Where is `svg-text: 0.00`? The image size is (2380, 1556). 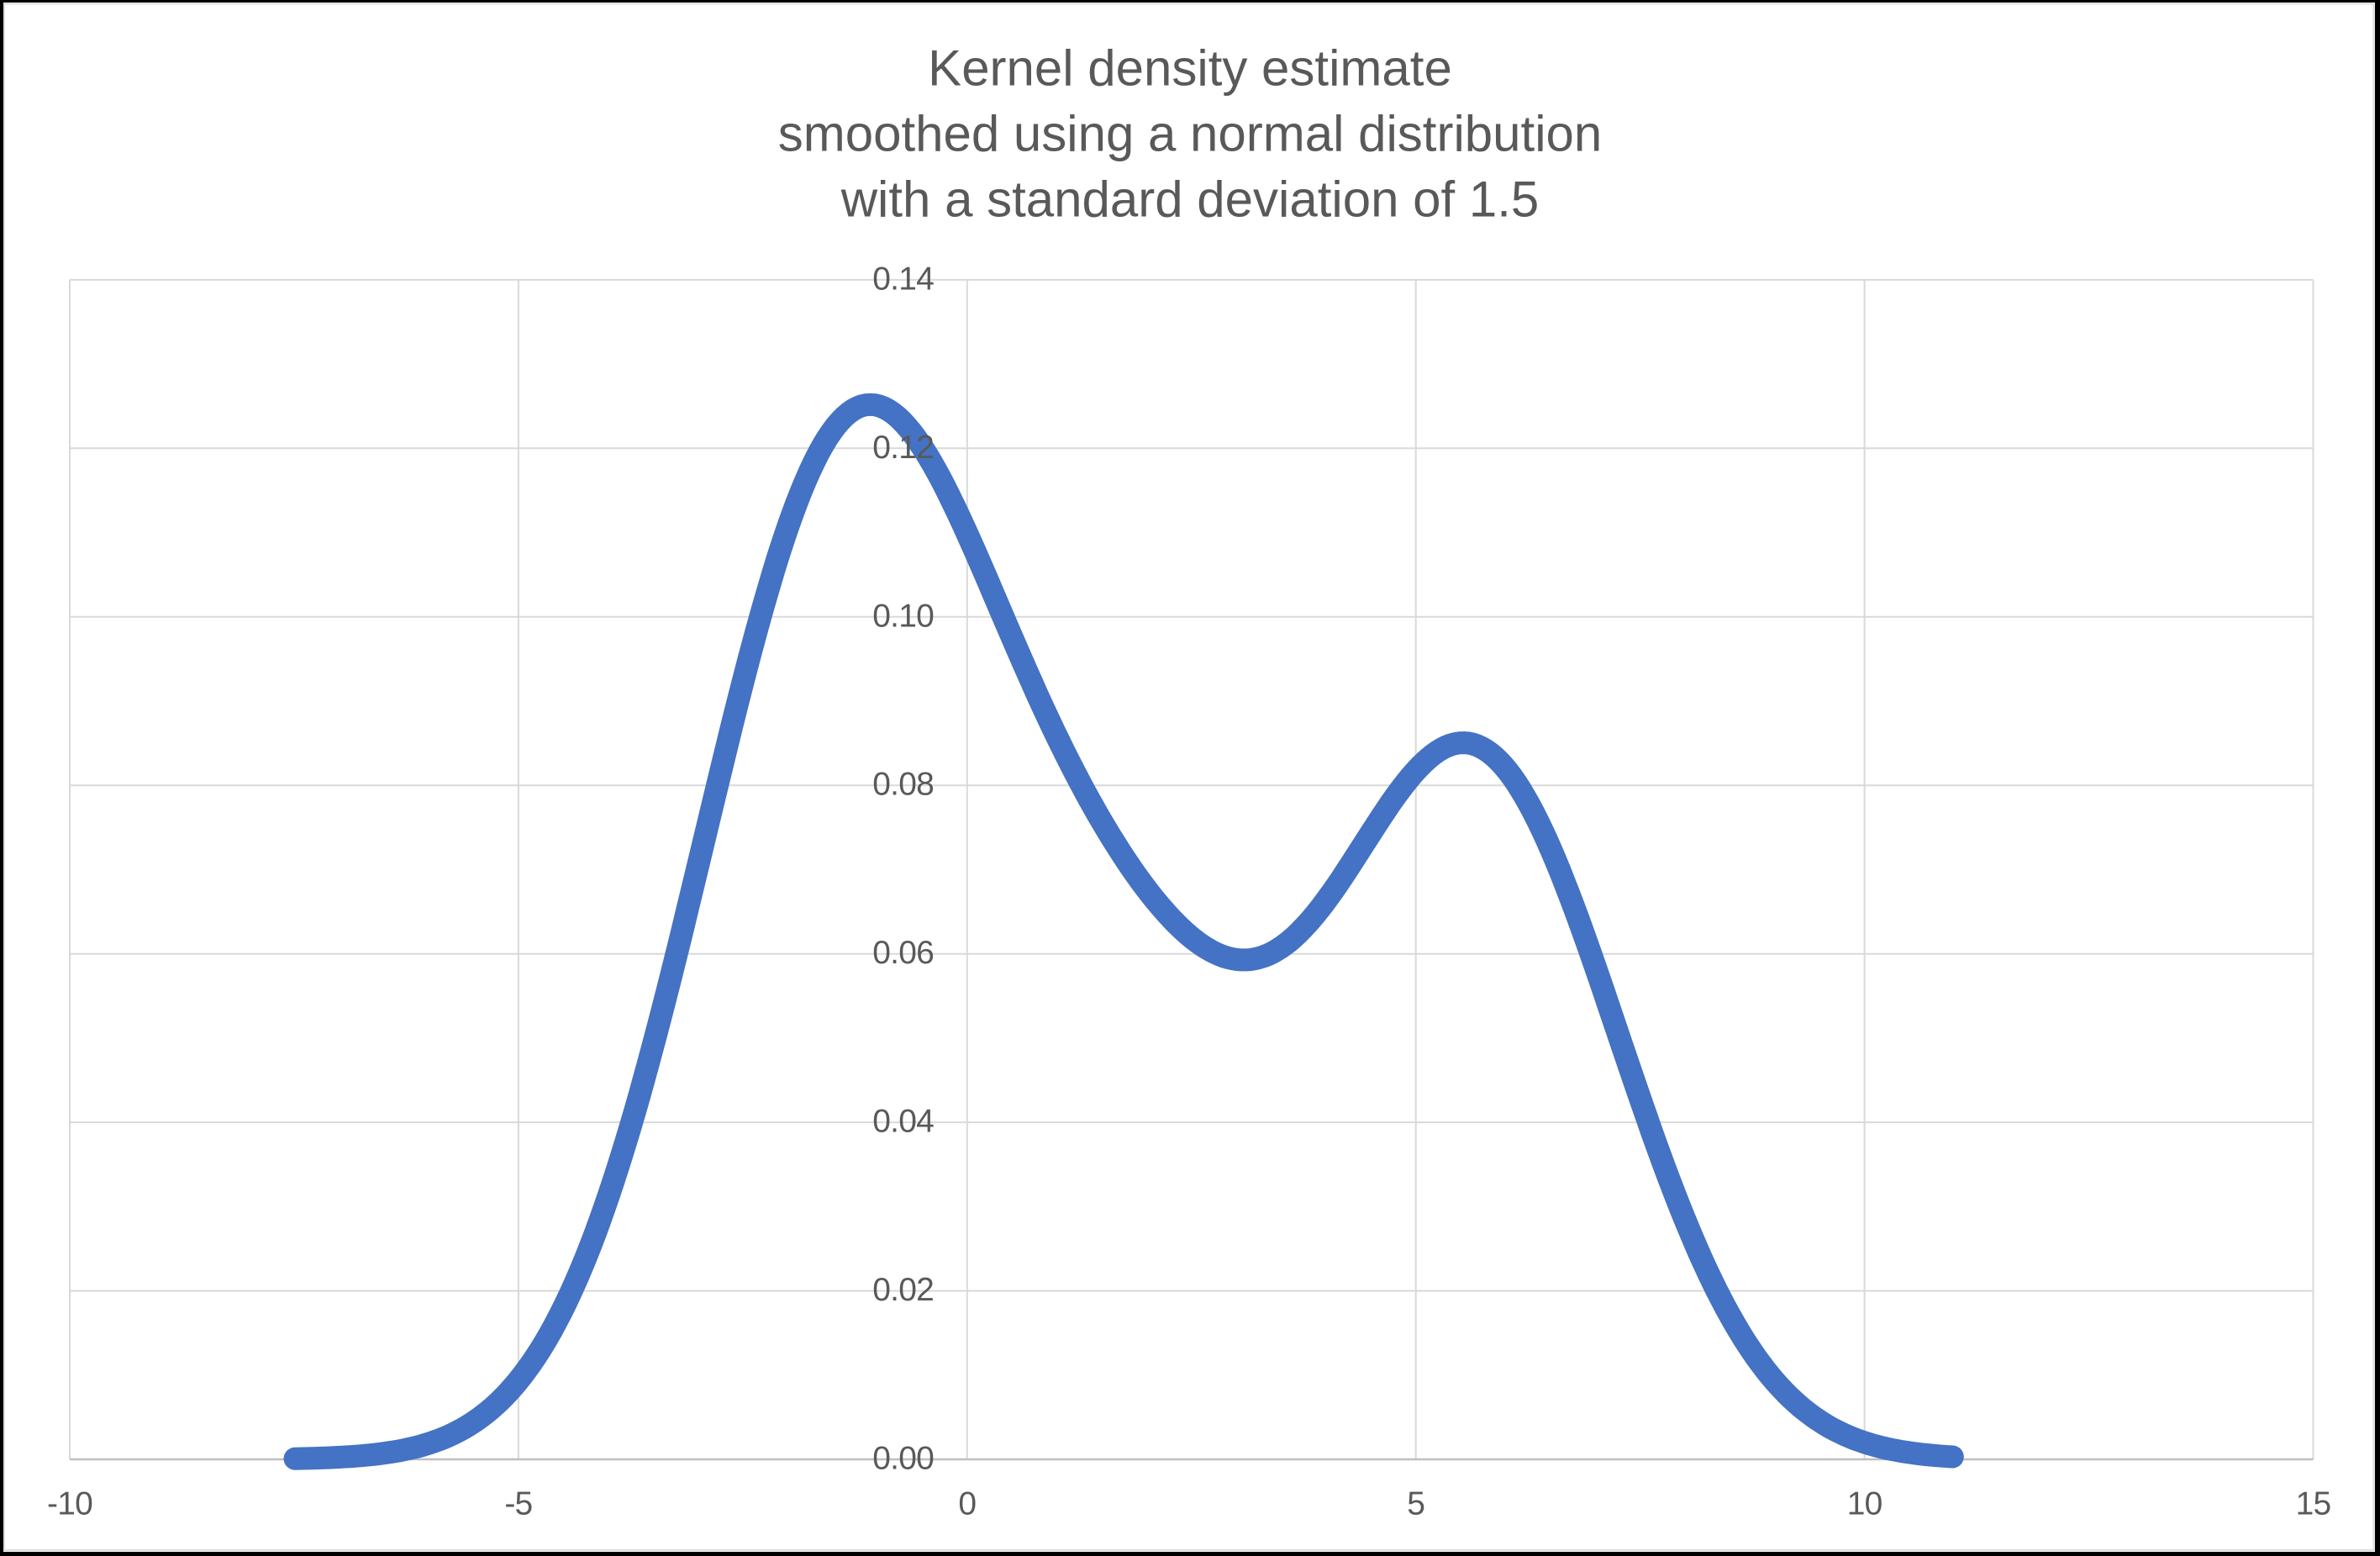
svg-text: 0.00 is located at coordinates (903, 1459).